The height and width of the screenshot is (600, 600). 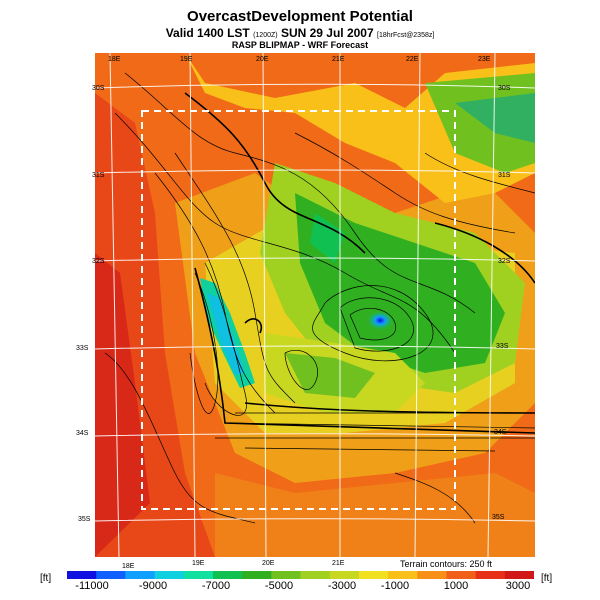 I want to click on legend-tick: -3000, so click(x=342, y=586).